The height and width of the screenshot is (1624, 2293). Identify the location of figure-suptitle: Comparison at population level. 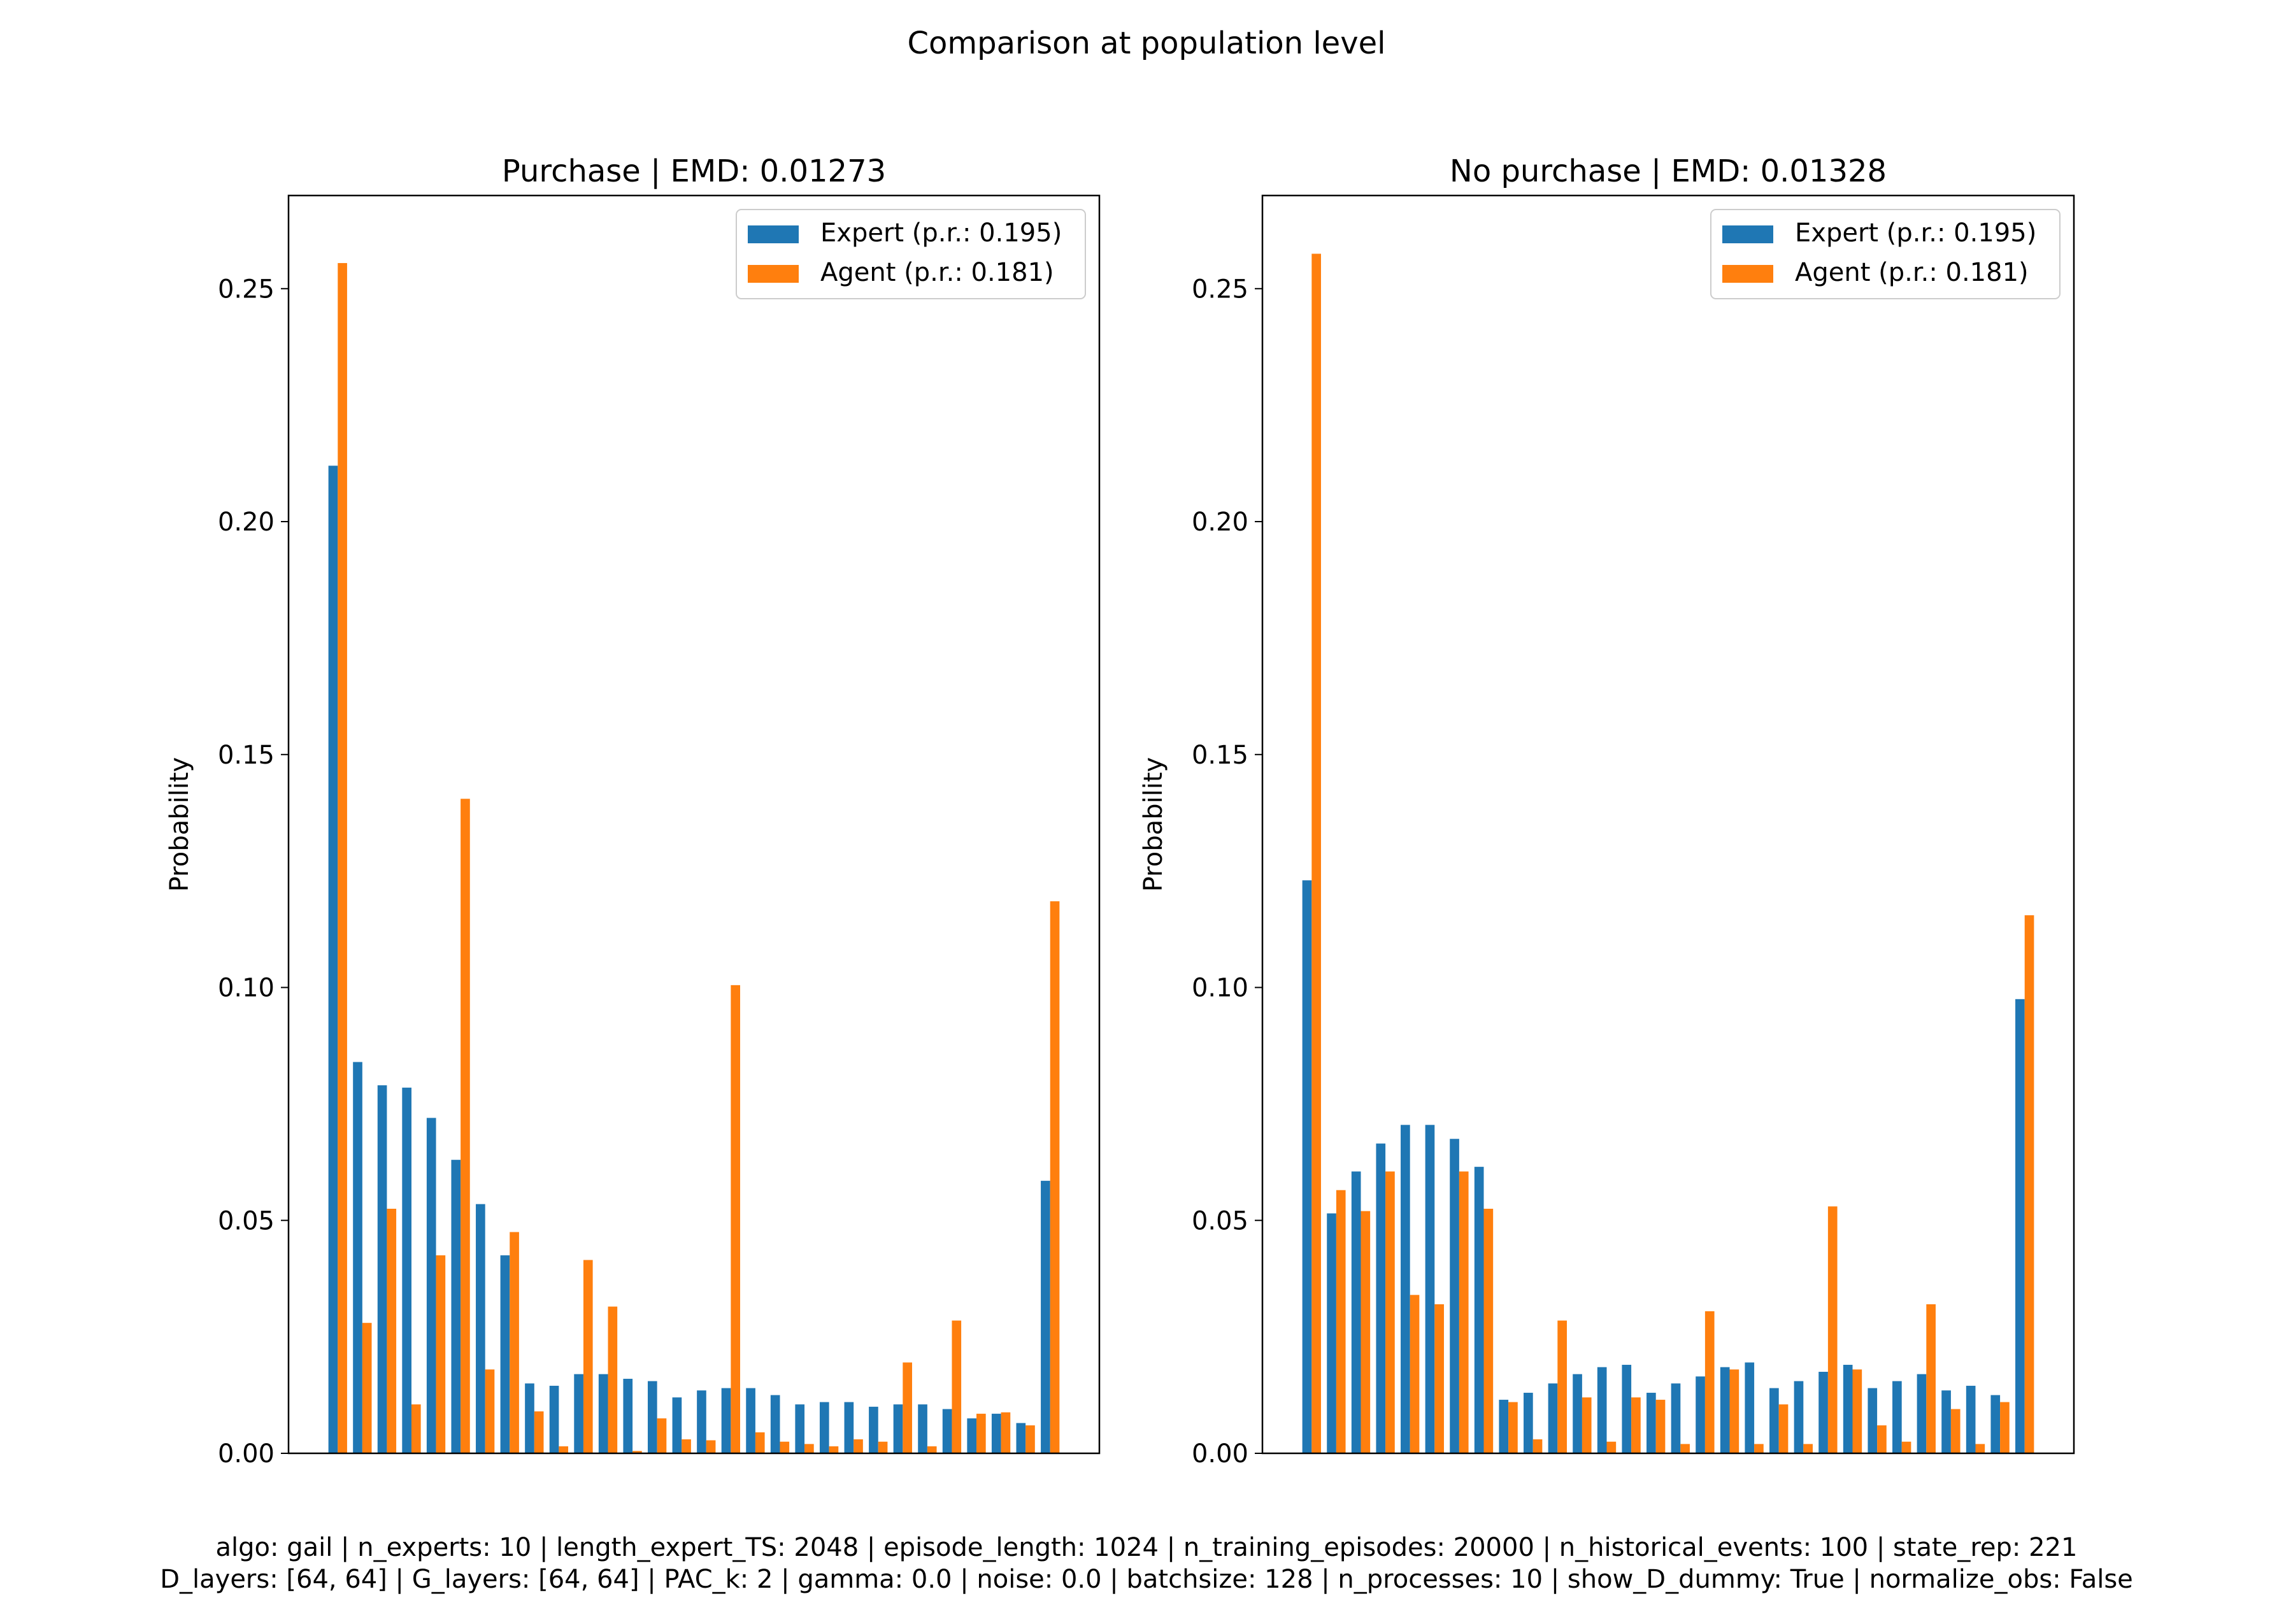
(1146, 43).